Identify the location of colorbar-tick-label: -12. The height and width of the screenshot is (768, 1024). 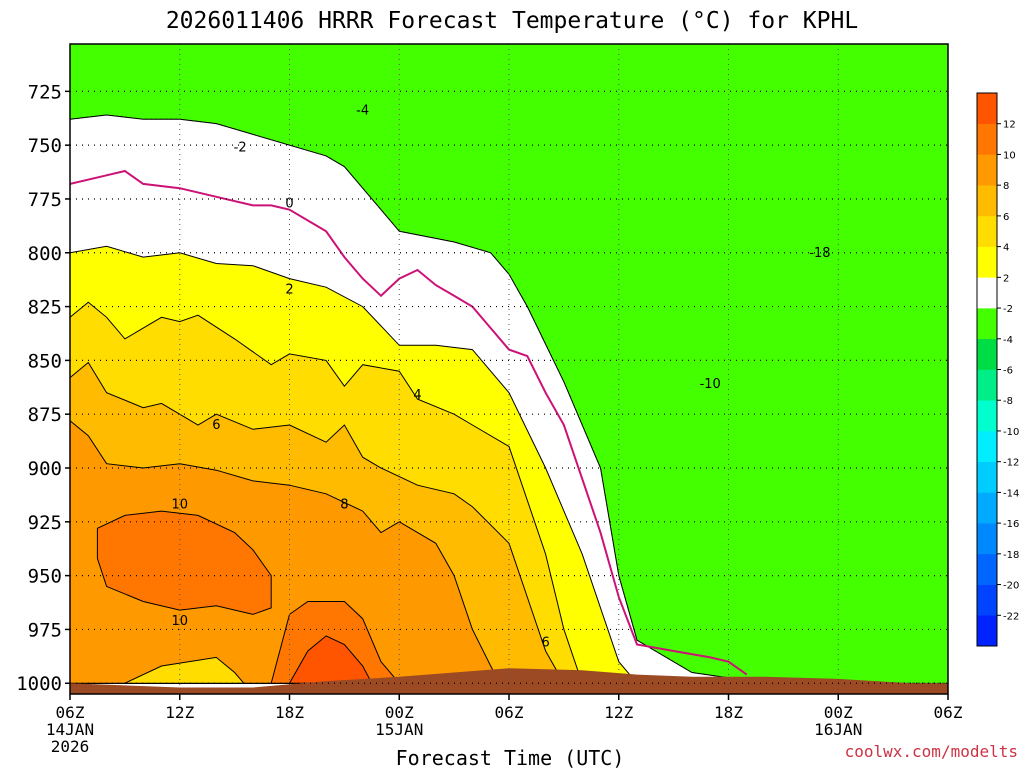
(1011, 463).